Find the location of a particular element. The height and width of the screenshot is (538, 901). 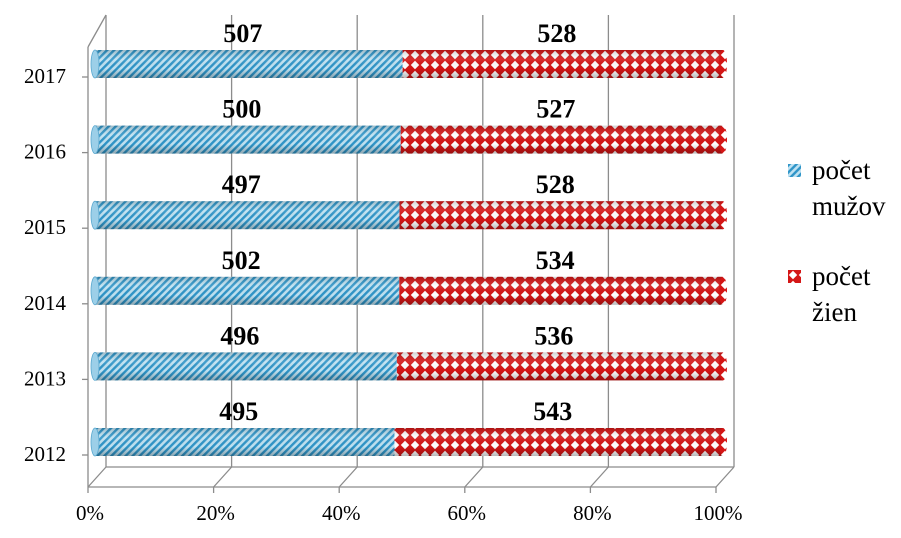

y-tick-label: 2016 is located at coordinates (45, 152).